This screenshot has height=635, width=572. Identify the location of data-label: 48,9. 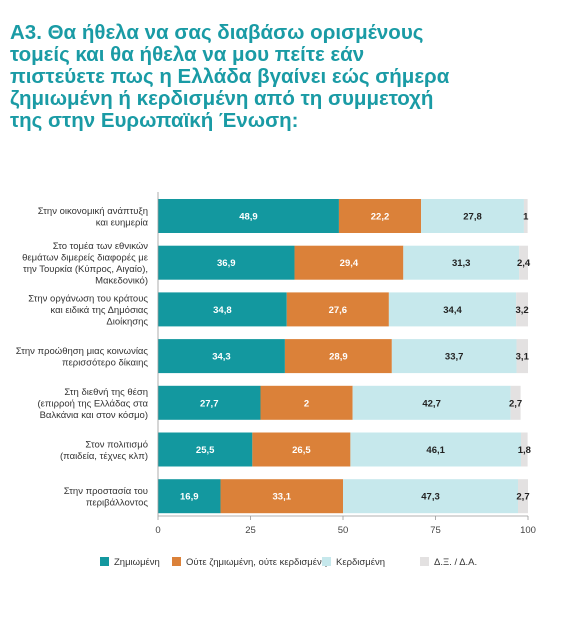
(248, 217).